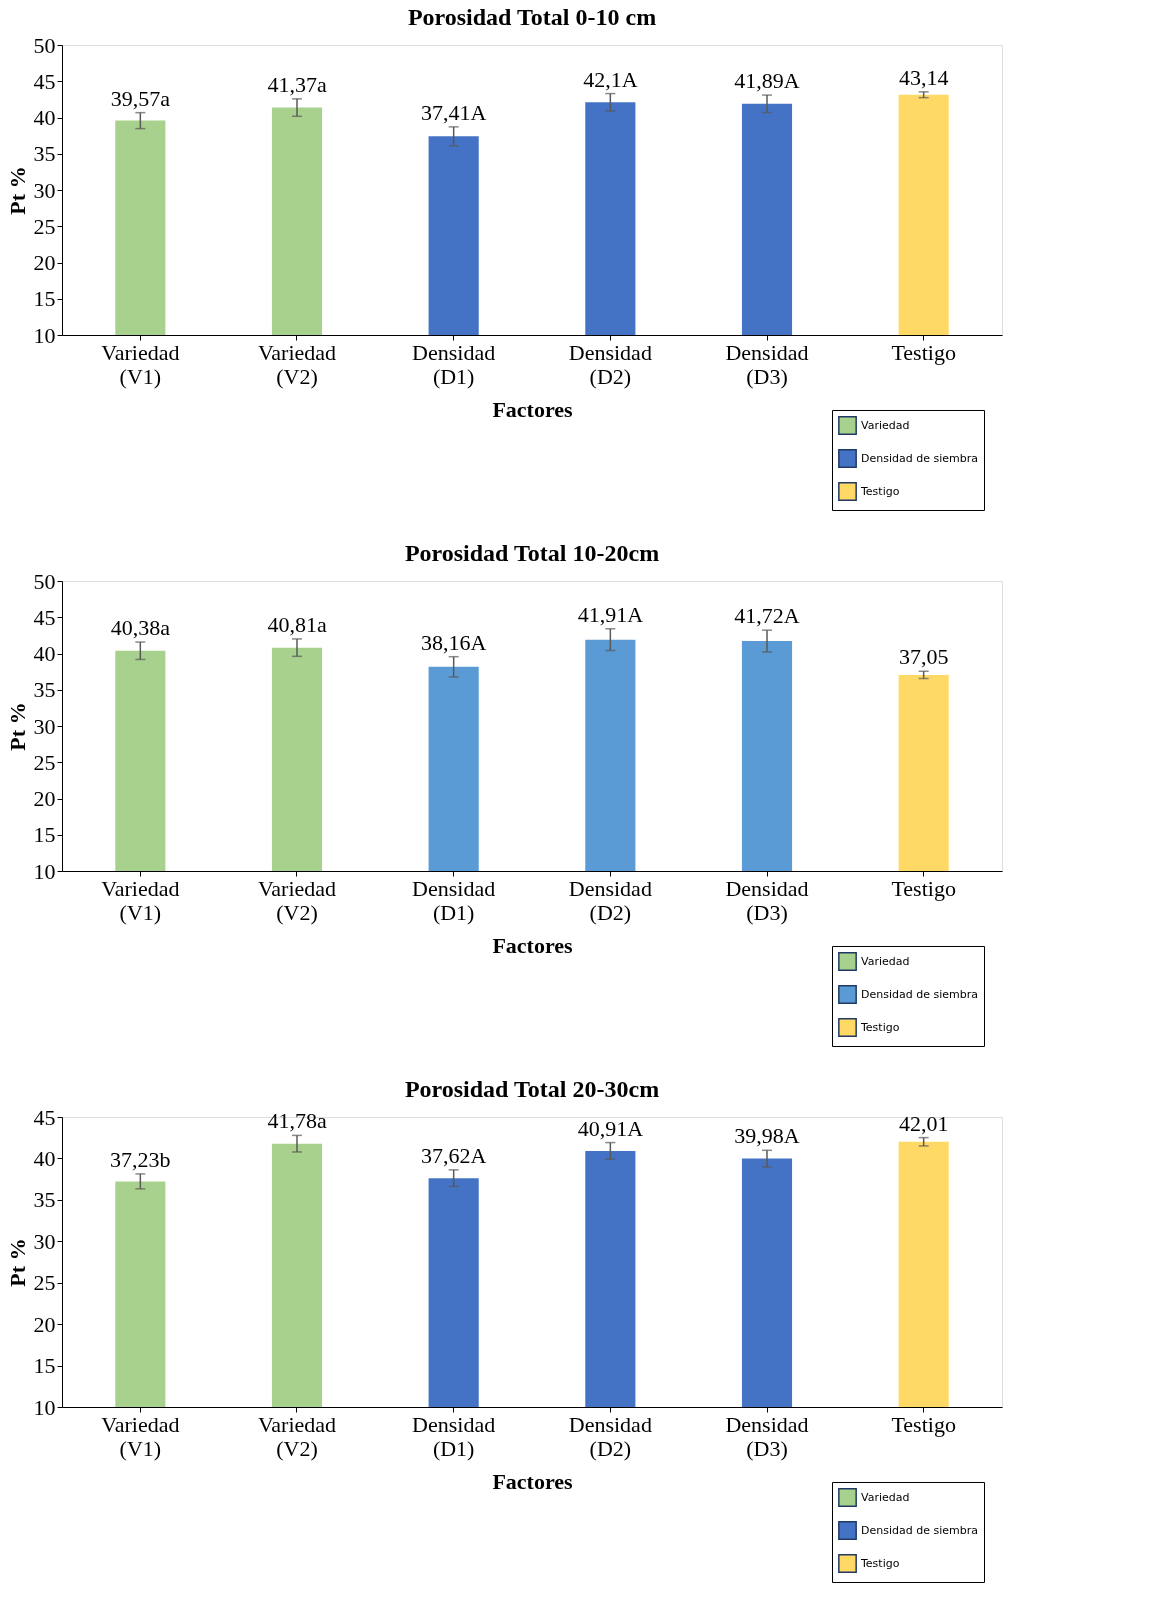 This screenshot has width=1149, height=1604. I want to click on data-label: 41,91A, so click(610, 614).